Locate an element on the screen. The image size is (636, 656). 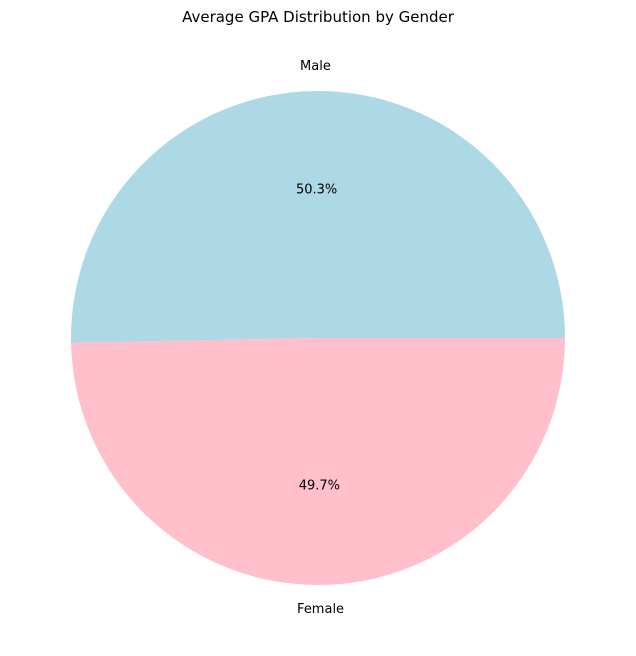
slice-percent-female: 49.7% is located at coordinates (319, 486).